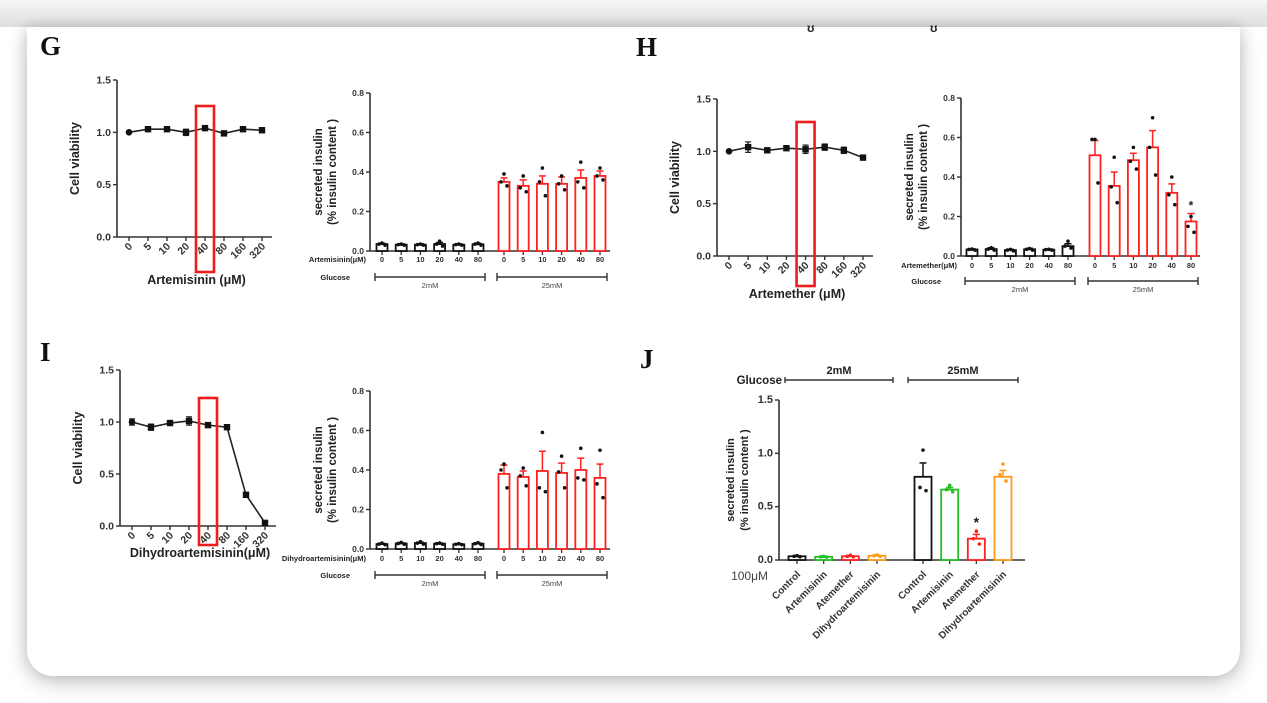  What do you see at coordinates (205, 189) in the screenshot?
I see `highlight-box` at bounding box center [205, 189].